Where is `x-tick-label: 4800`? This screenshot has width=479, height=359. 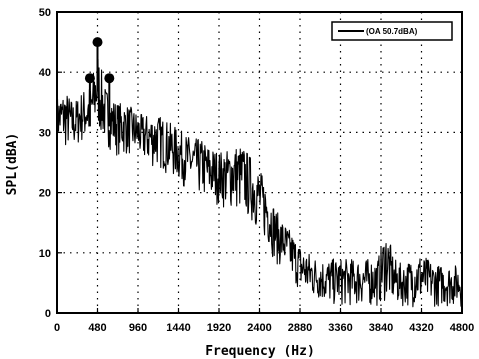 x-tick-label: 4800 is located at coordinates (462, 328).